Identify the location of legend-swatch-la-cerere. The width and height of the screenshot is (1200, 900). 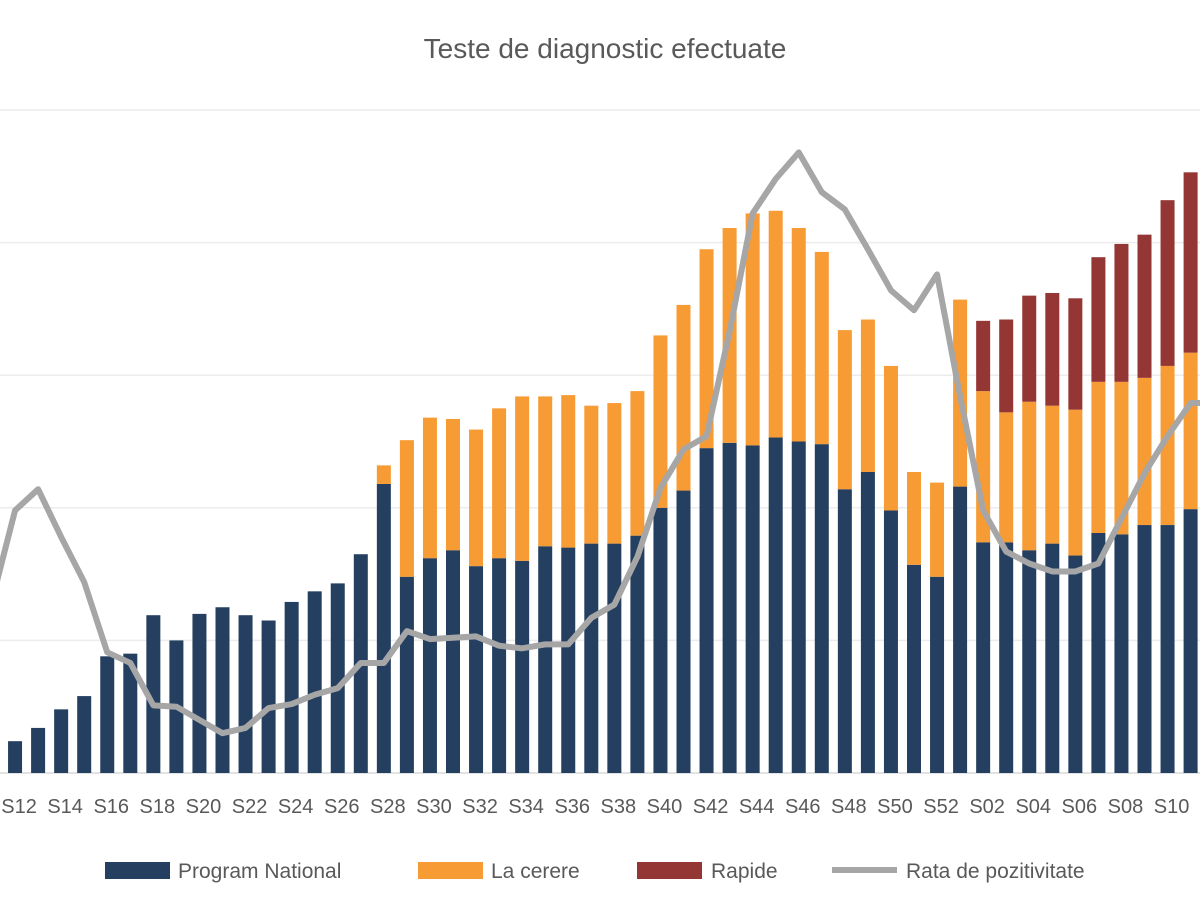
(450, 870).